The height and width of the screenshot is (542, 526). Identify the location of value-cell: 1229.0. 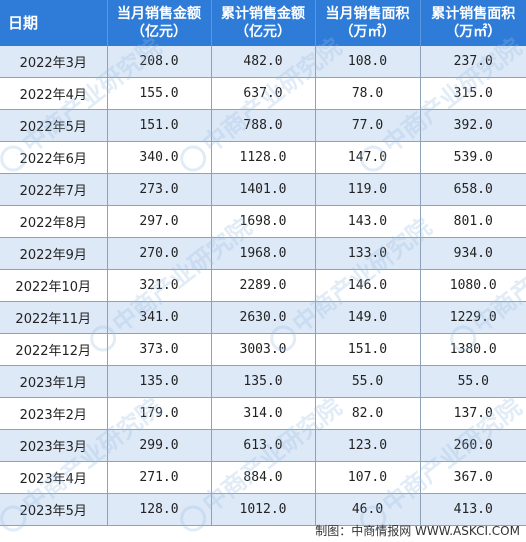
(473, 317).